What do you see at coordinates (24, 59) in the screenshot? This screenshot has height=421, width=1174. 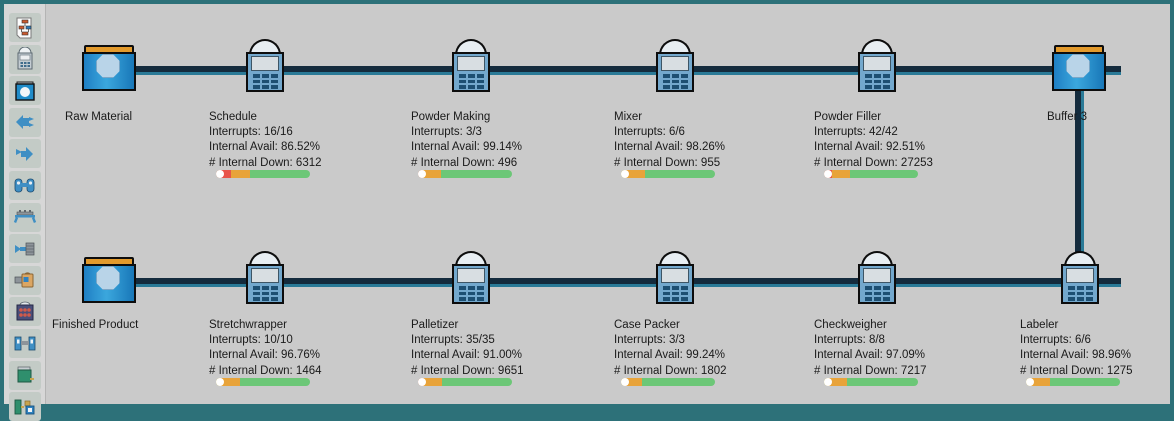 I see `machine-gray-icon` at bounding box center [24, 59].